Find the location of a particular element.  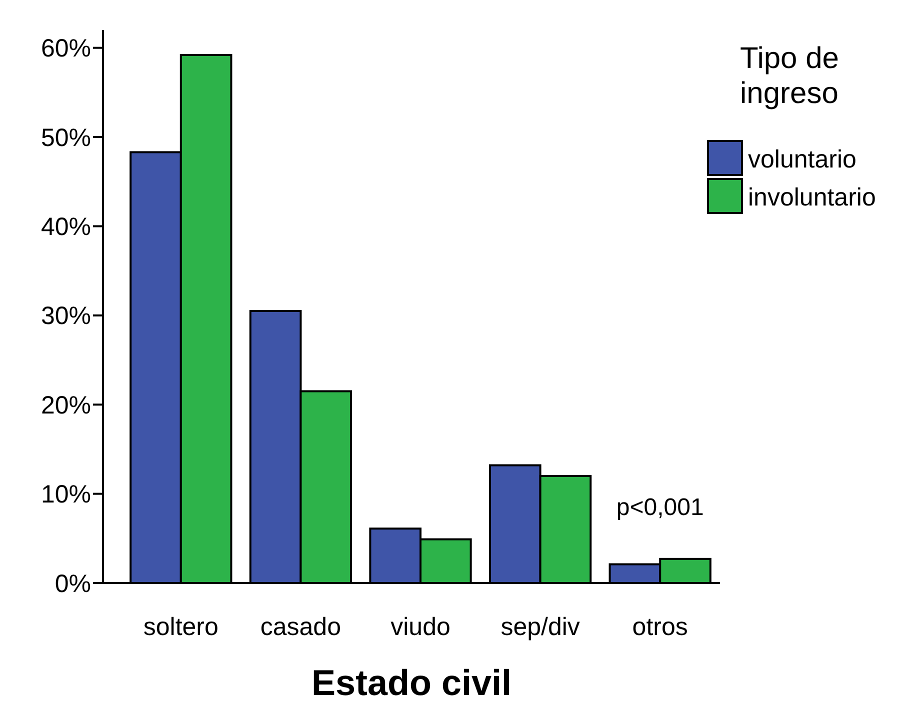

x-tick-label: viudo is located at coordinates (420, 627).